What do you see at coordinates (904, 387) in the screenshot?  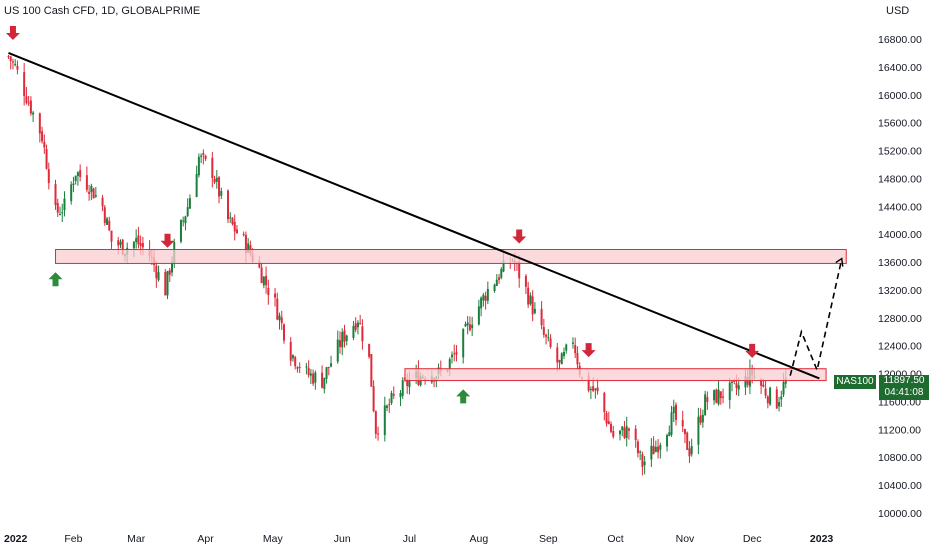 I see `price-badge: 11897.50 04:41:08` at bounding box center [904, 387].